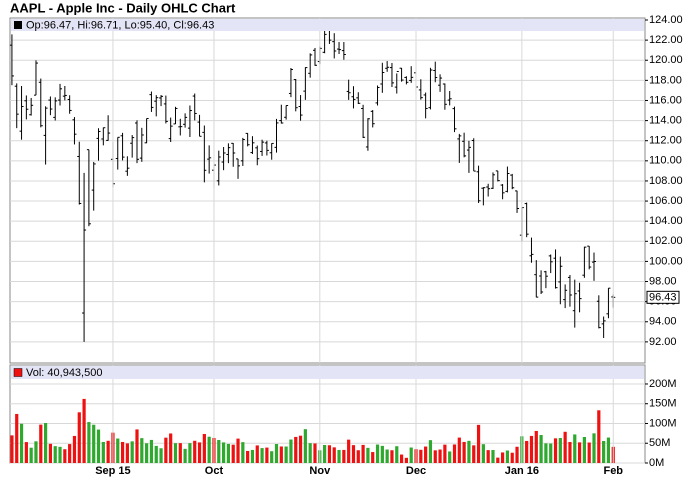  What do you see at coordinates (613, 471) in the screenshot?
I see `x-tick-label: Feb` at bounding box center [613, 471].